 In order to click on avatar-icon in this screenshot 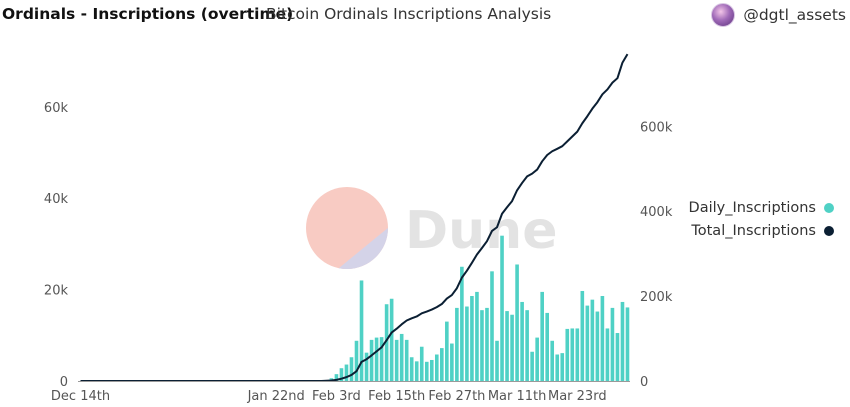, I will do `click(723, 15)`.